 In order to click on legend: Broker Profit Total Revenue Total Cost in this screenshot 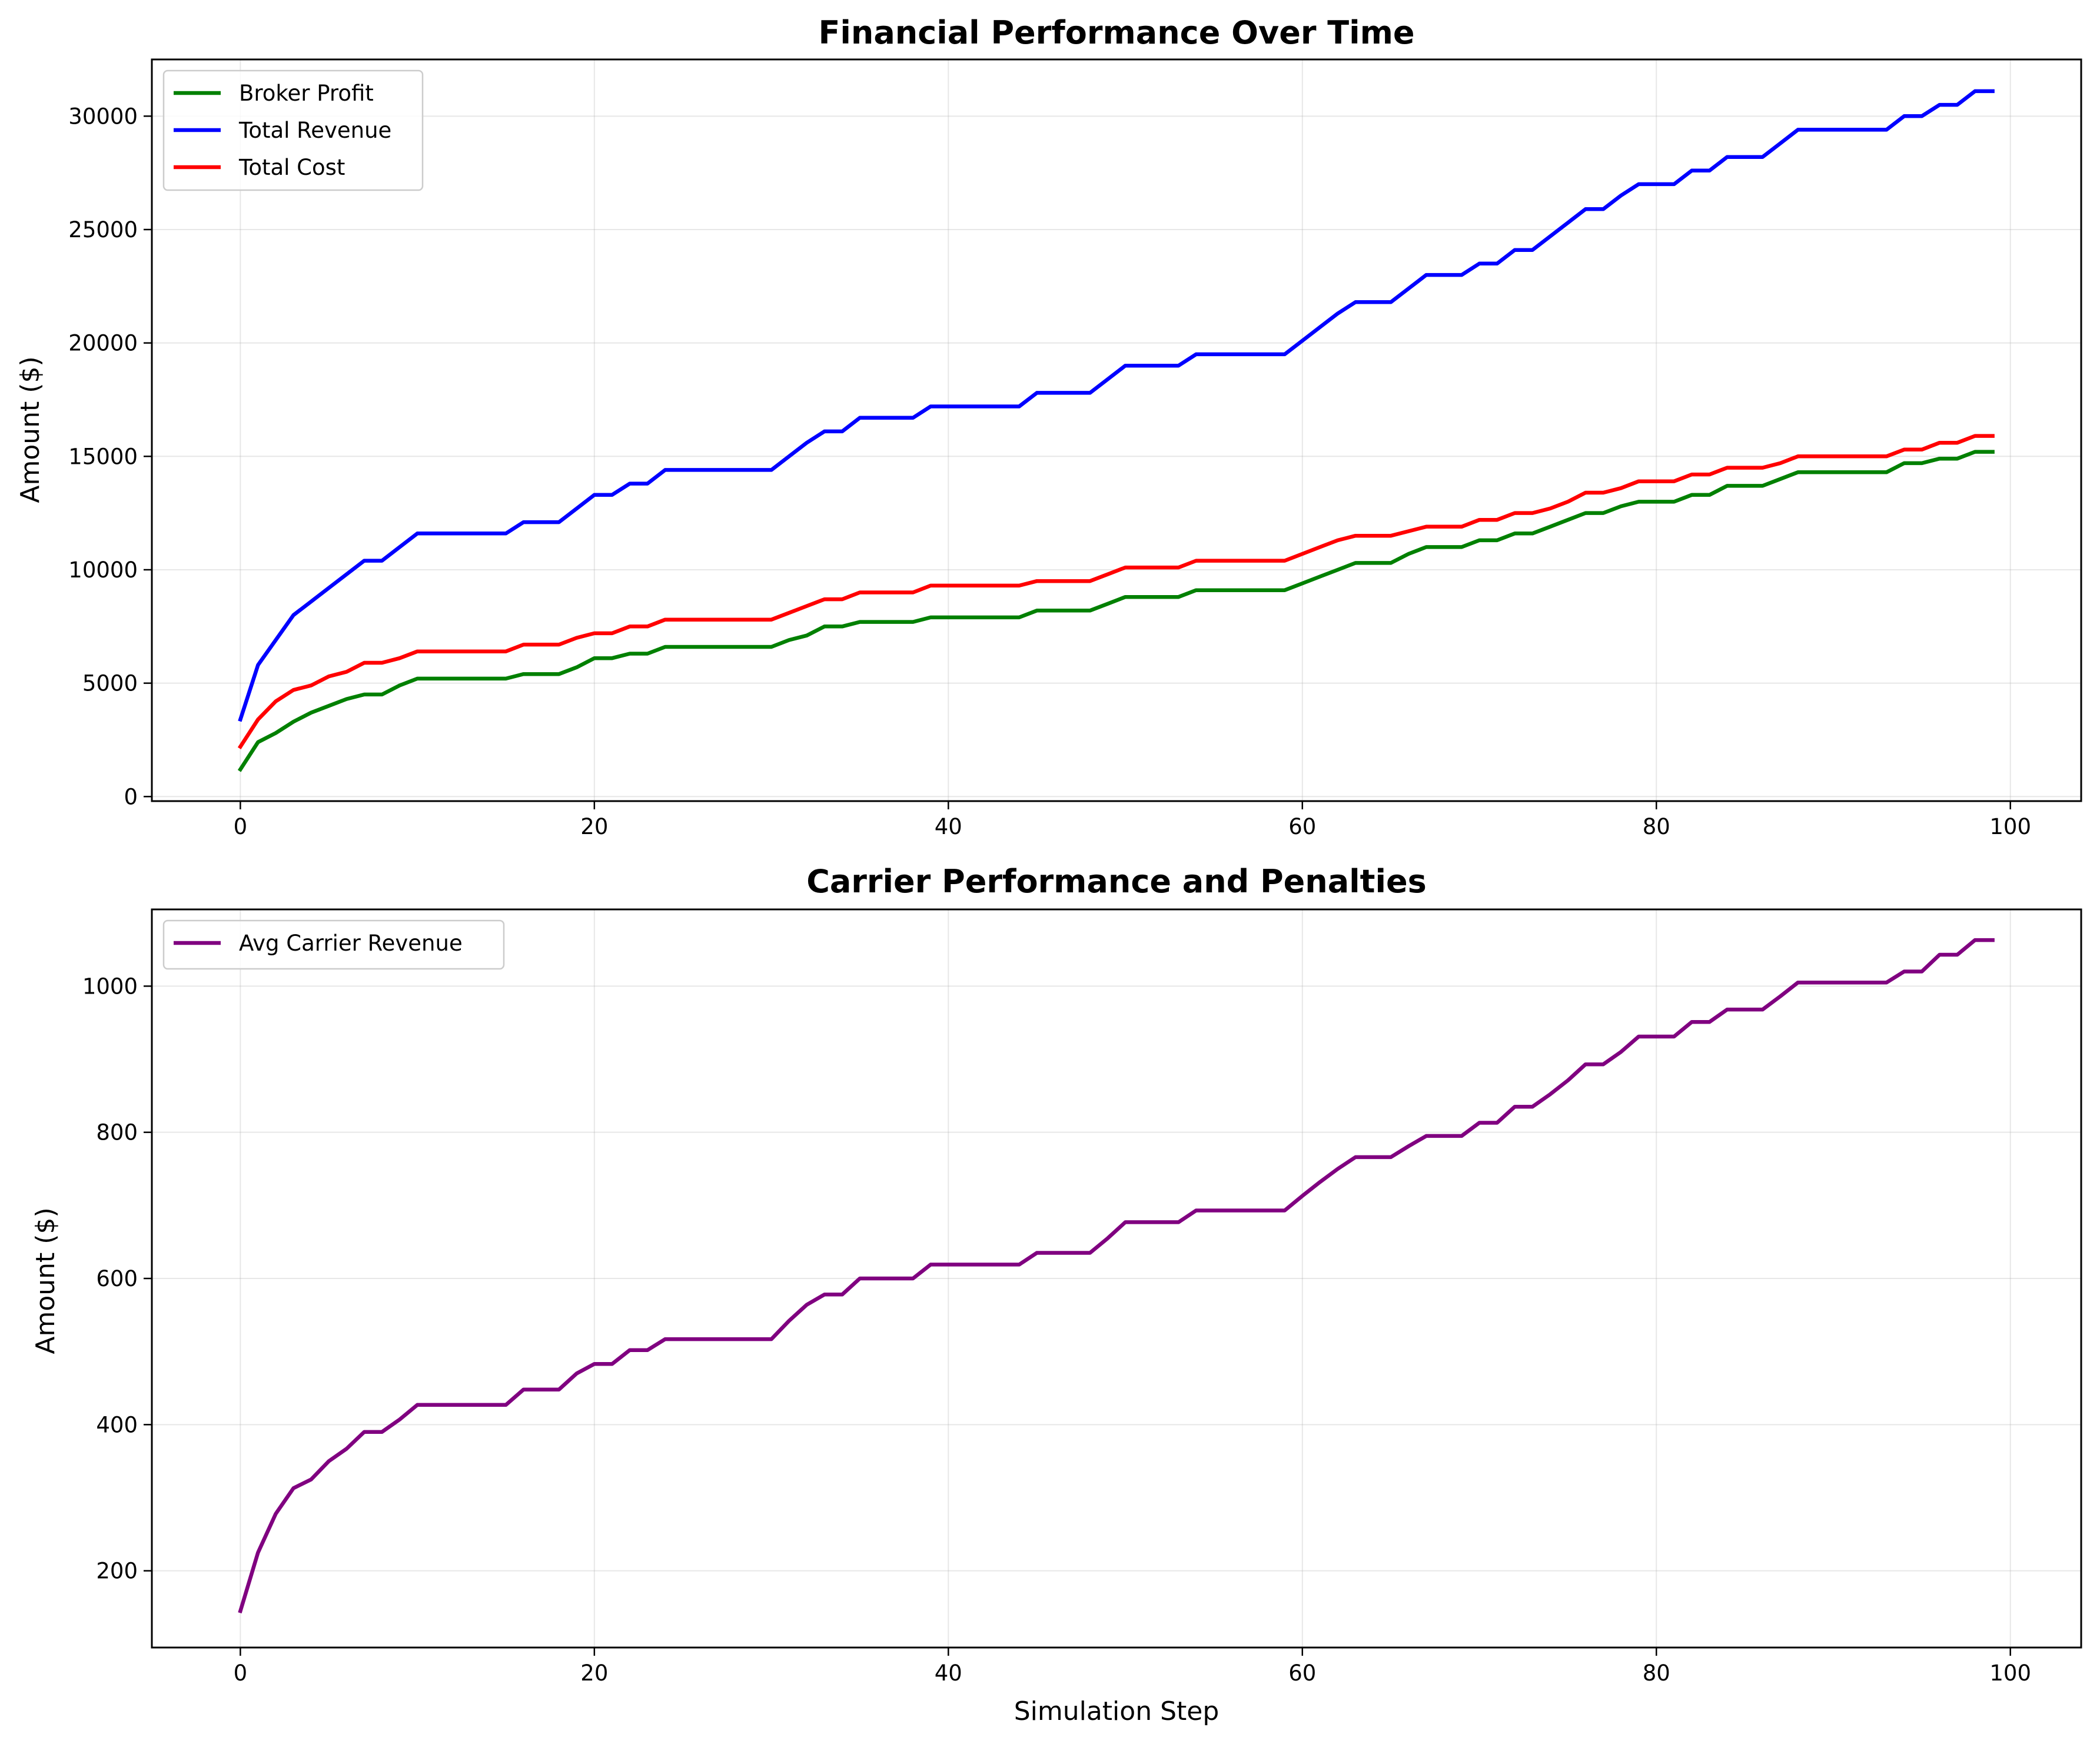, I will do `click(293, 130)`.